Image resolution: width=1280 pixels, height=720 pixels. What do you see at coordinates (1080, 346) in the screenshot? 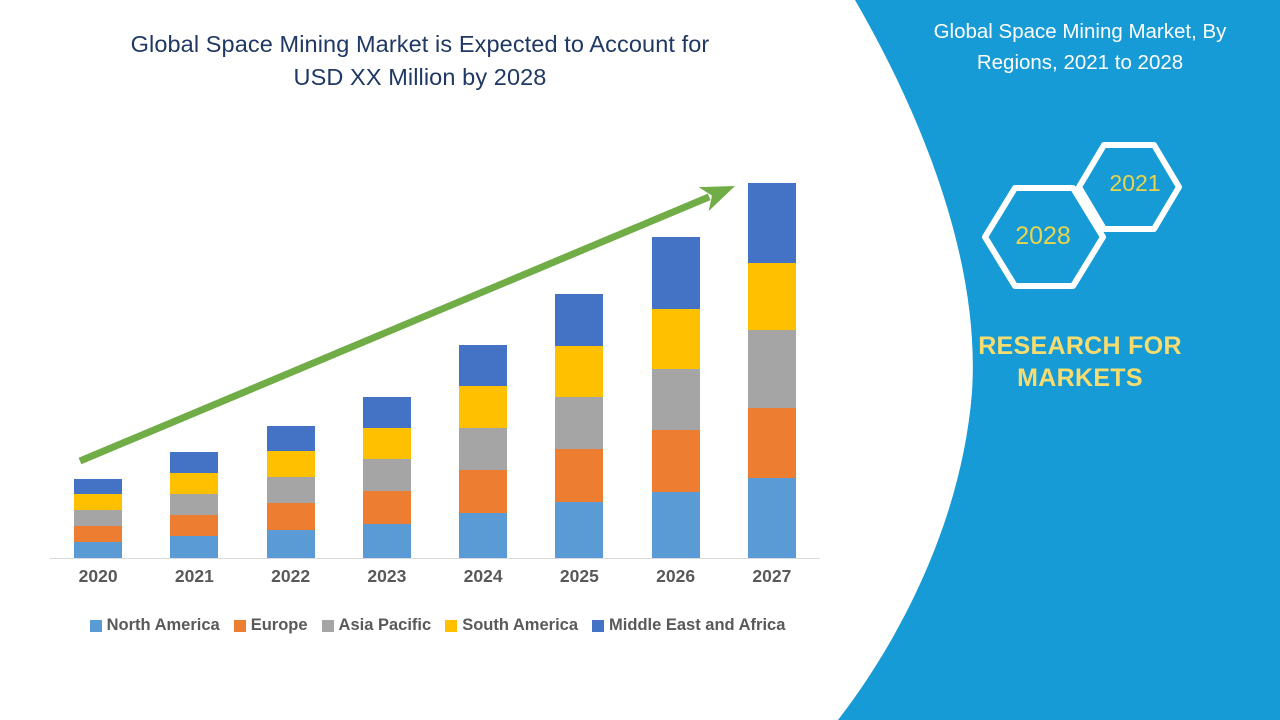
I see `brand-line-1: RESEARCH FOR` at bounding box center [1080, 346].